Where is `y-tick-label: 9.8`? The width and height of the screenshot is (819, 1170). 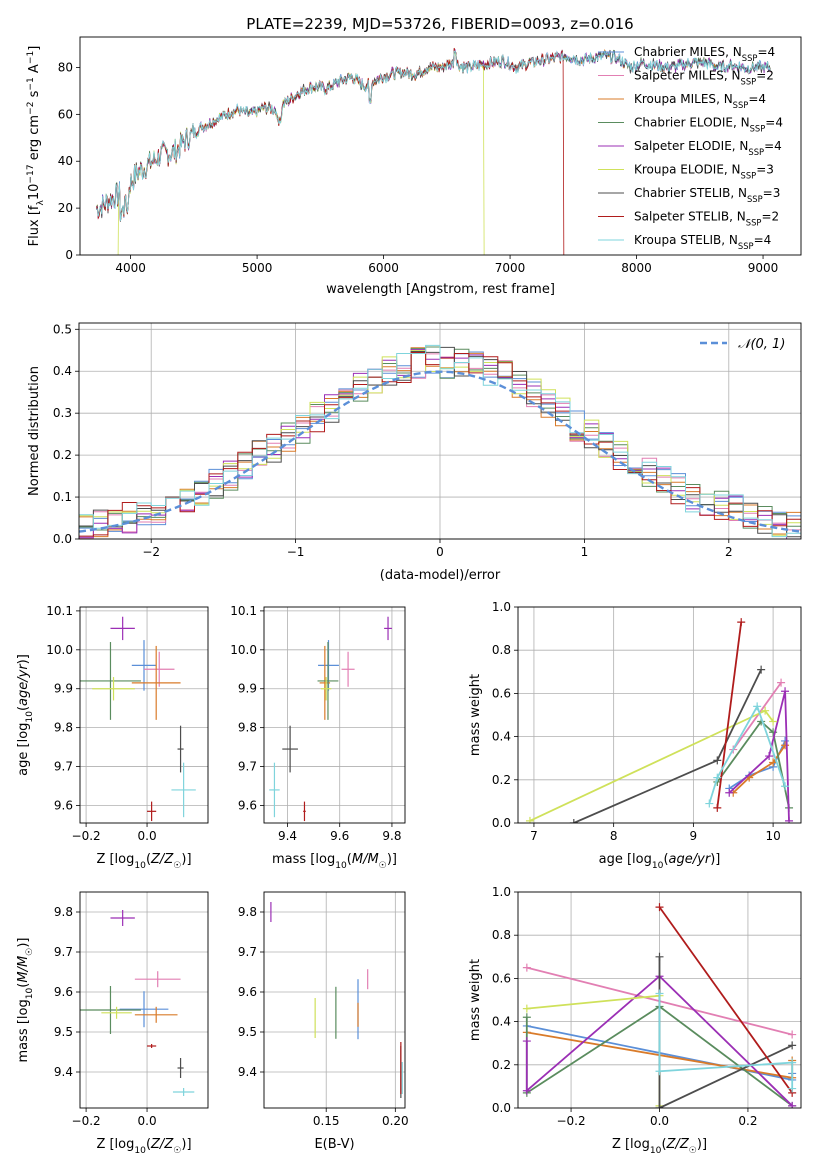
y-tick-label: 9.8 is located at coordinates (63, 912).